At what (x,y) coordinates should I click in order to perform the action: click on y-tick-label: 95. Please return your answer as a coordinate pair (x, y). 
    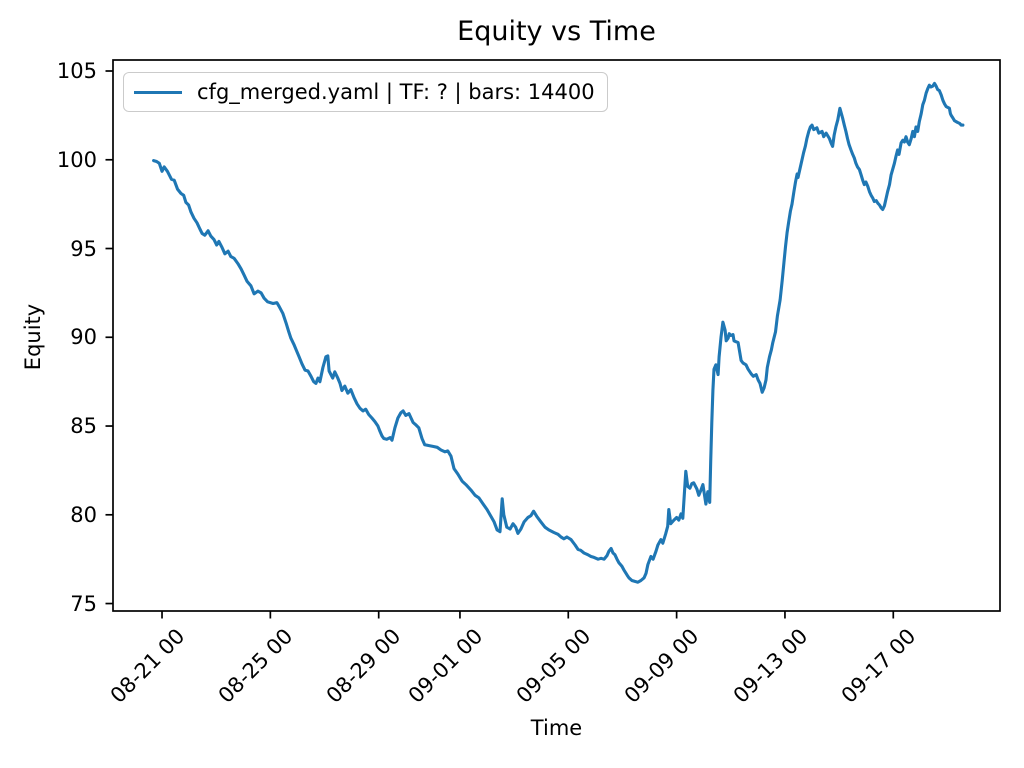
    Looking at the image, I should click on (83, 248).